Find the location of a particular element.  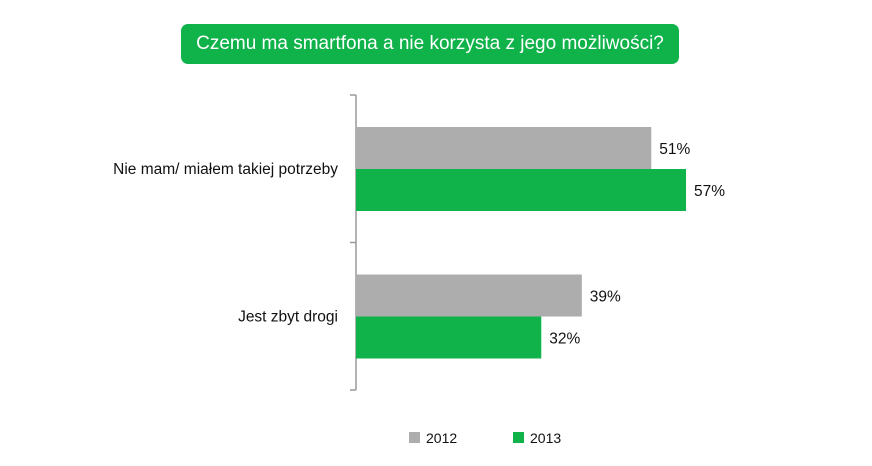

legend-label-2013: 2013 is located at coordinates (545, 438).